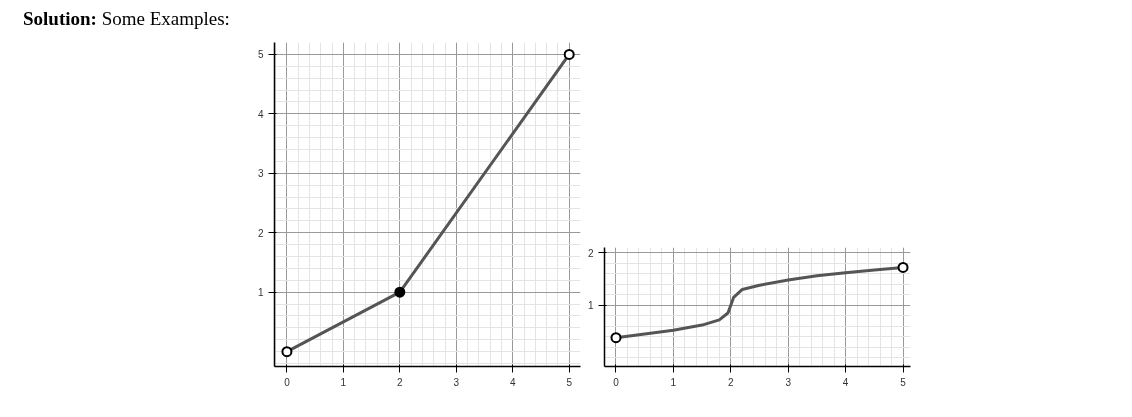  I want to click on y-tick-label: 2, so click(260, 233).